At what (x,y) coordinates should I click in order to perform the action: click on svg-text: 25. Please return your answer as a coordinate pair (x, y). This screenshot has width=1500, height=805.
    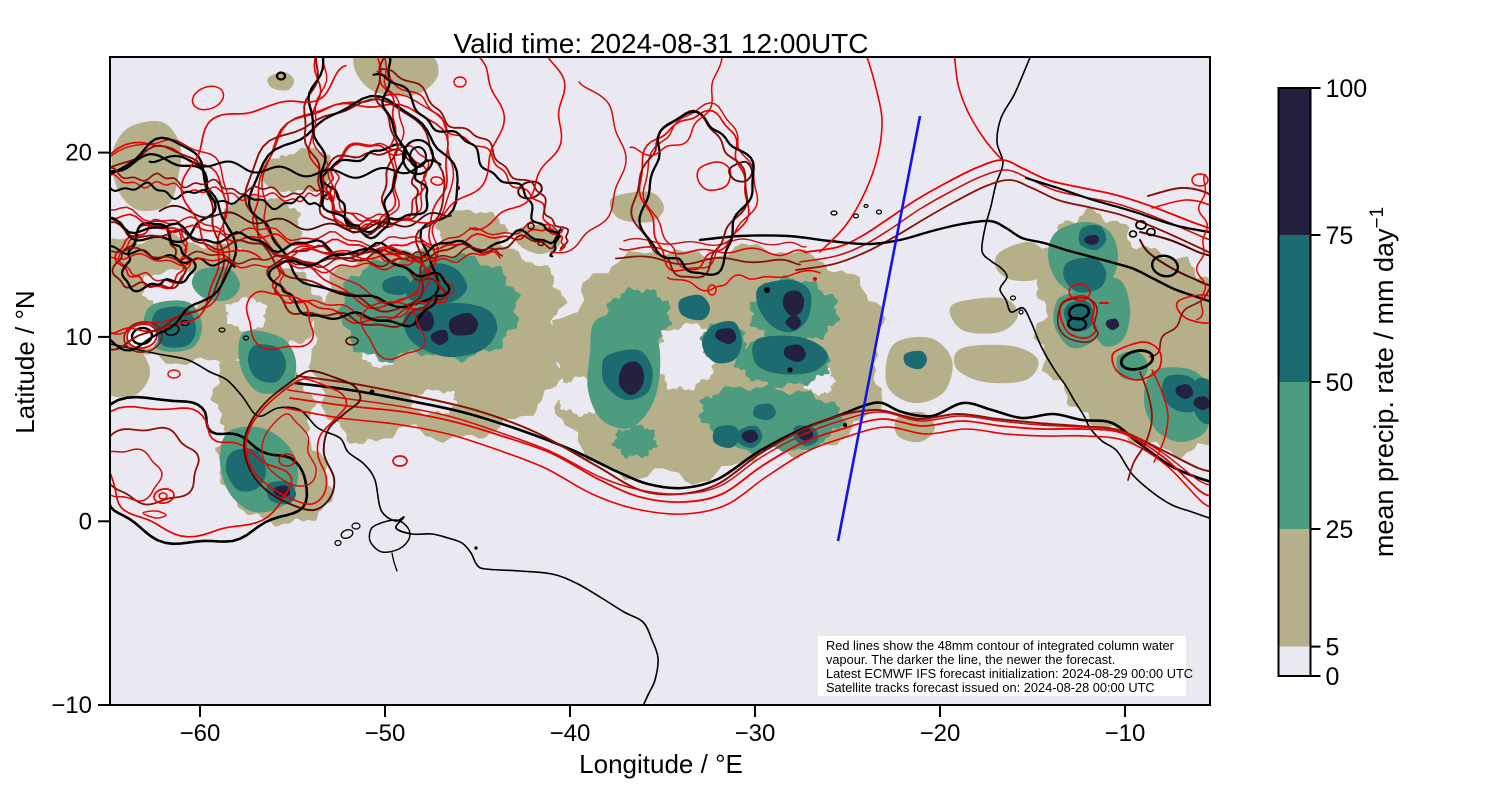
    Looking at the image, I should click on (1340, 530).